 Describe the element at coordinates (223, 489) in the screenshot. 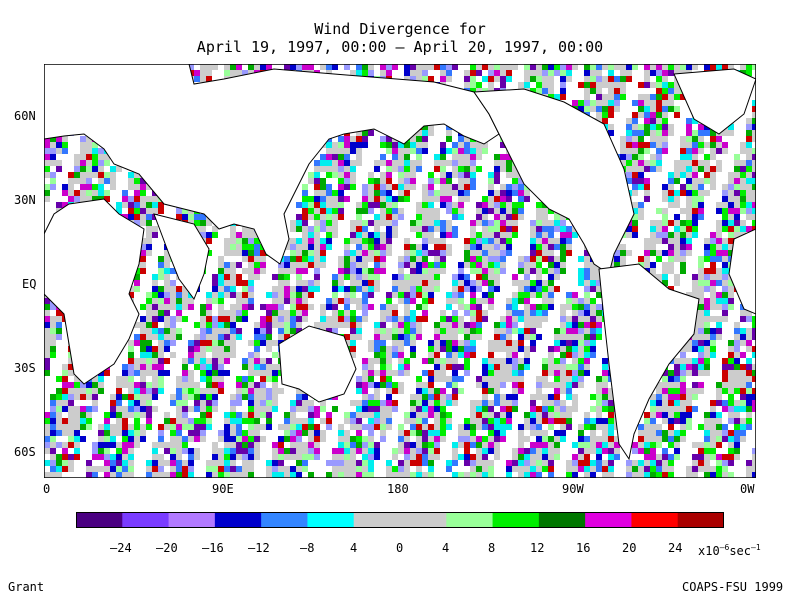

I see `lon-label-90e: 90E` at that location.